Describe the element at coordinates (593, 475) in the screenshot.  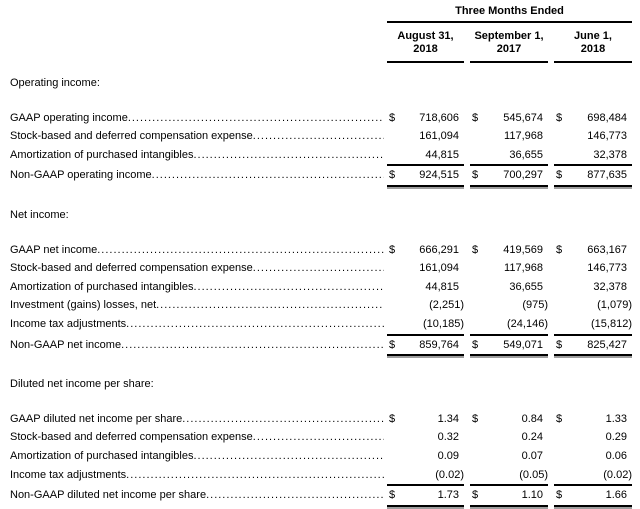
I see `value-cell: (0.02)` at that location.